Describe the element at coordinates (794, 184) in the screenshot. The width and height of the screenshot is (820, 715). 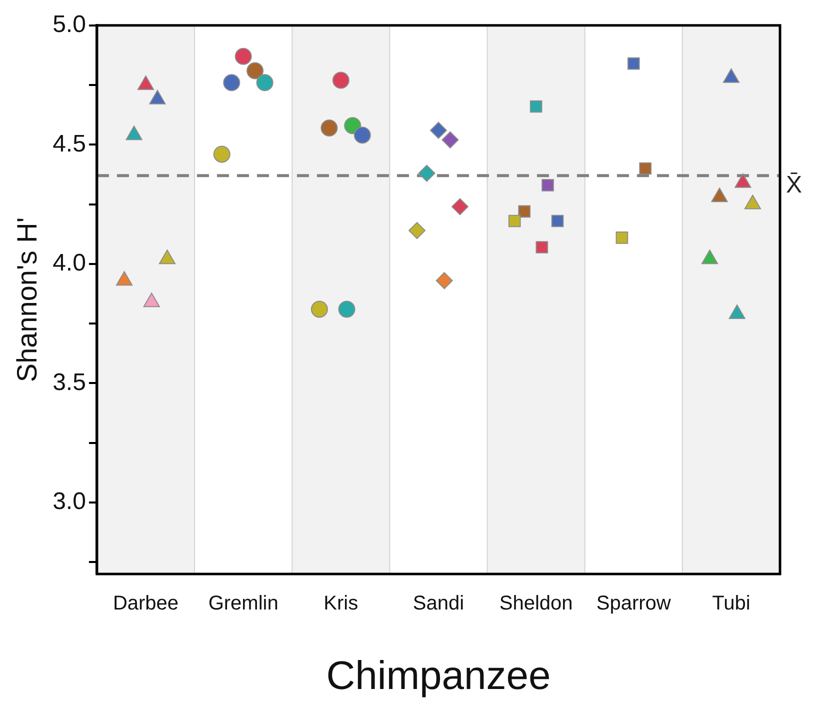
I see `ref-line-label: X̄` at that location.